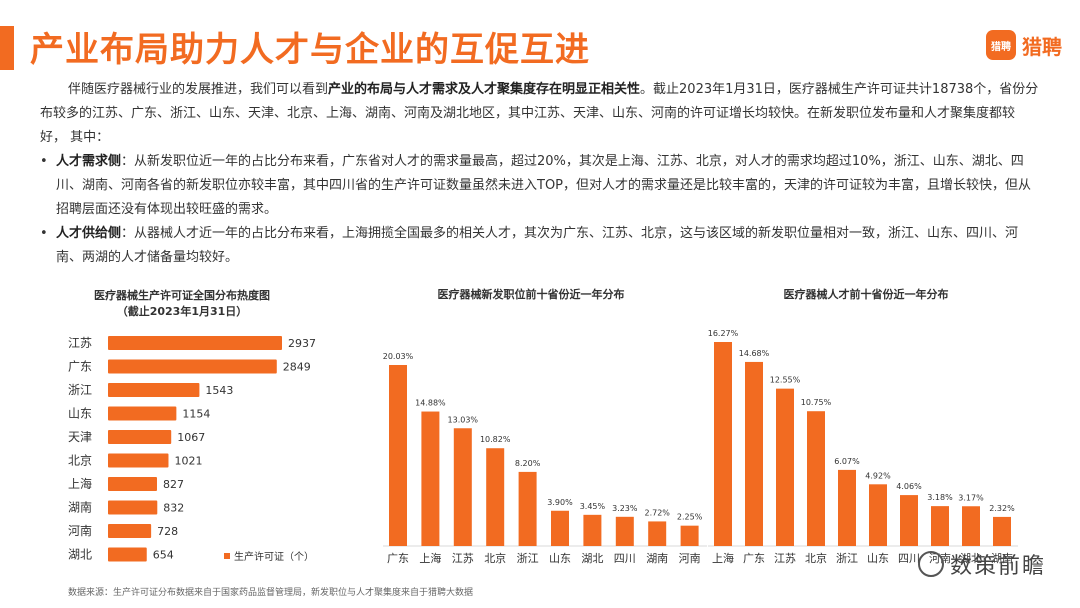 The width and height of the screenshot is (1080, 608). I want to click on chart2-category-label: 上海, so click(430, 558).